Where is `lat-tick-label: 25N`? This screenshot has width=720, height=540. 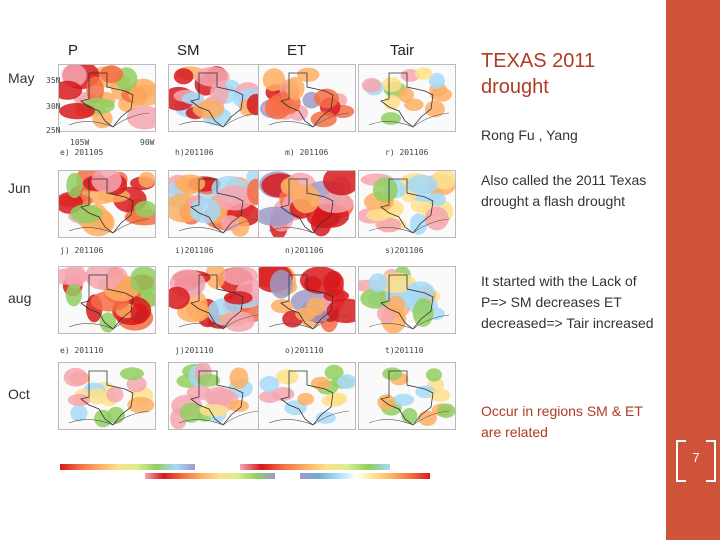
lat-tick-label: 25N is located at coordinates (53, 130).